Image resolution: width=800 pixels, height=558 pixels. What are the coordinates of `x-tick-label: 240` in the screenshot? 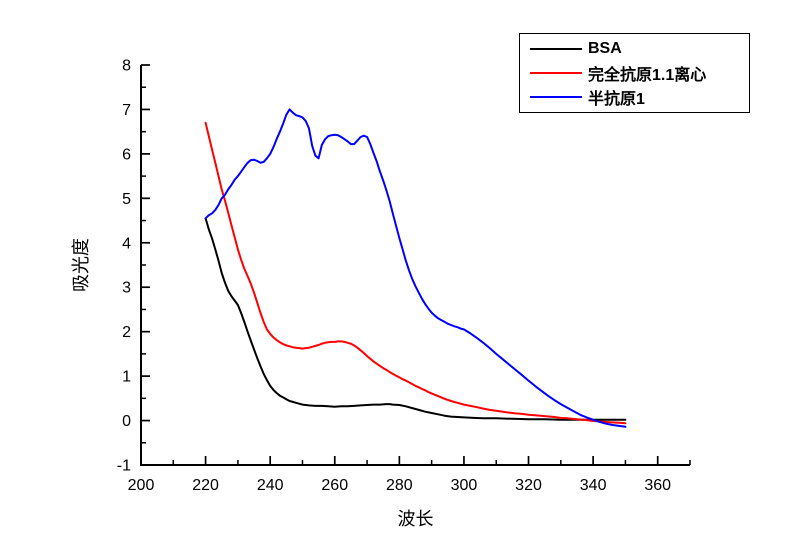 It's located at (270, 485).